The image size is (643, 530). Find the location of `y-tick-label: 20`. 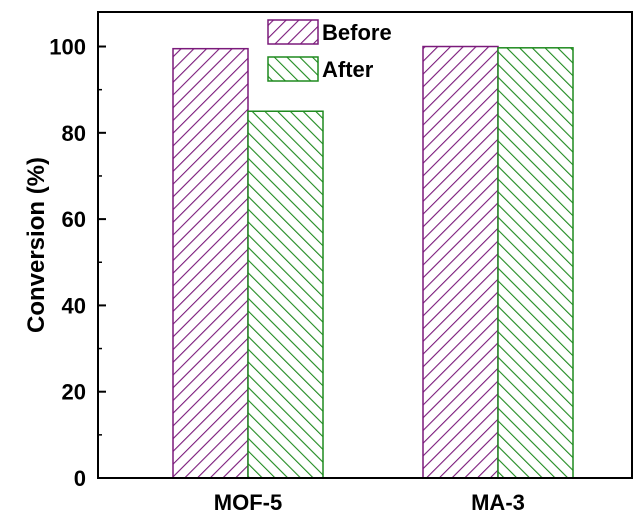

y-tick-label: 20 is located at coordinates (74, 392).